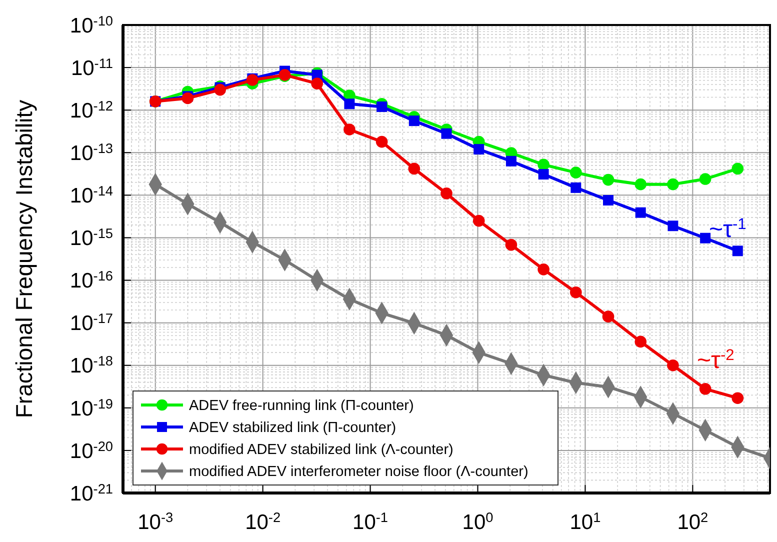 Image resolution: width=777 pixels, height=542 pixels. What do you see at coordinates (91, 493) in the screenshot?
I see `y-tick-label: 10$^{-21}$` at bounding box center [91, 493].